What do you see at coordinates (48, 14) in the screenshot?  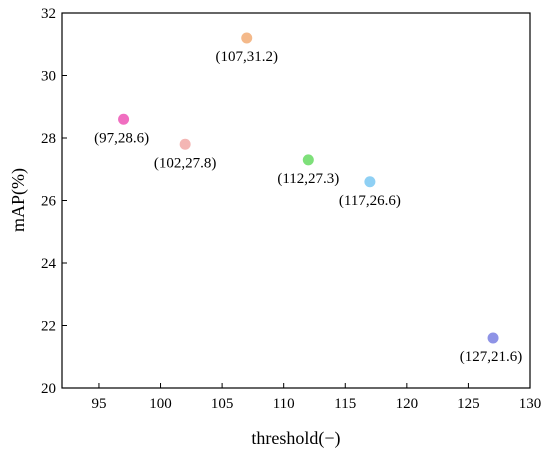 I see `y-tick-label: 32` at bounding box center [48, 14].